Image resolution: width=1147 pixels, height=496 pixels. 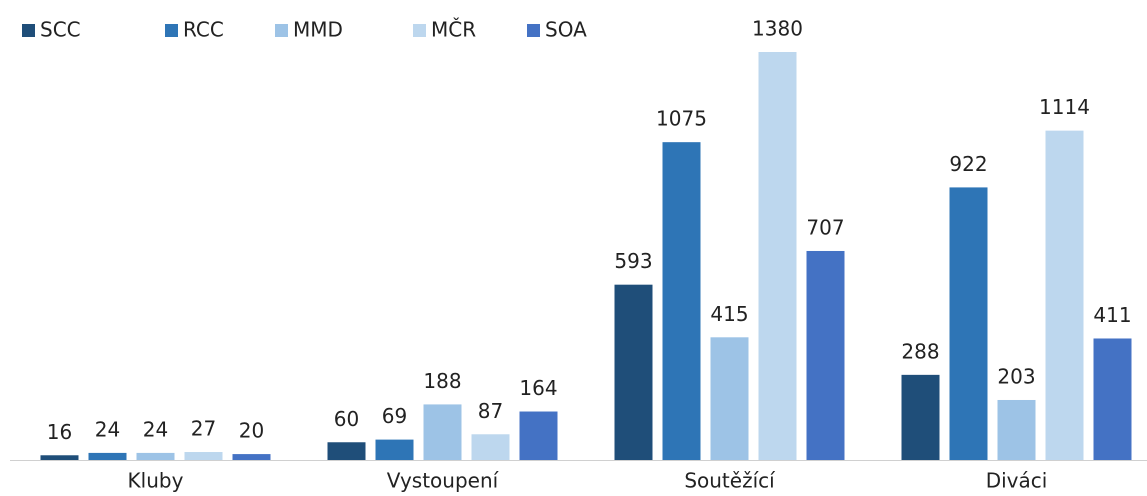 I want to click on legend-label: MČR, so click(x=453, y=30).